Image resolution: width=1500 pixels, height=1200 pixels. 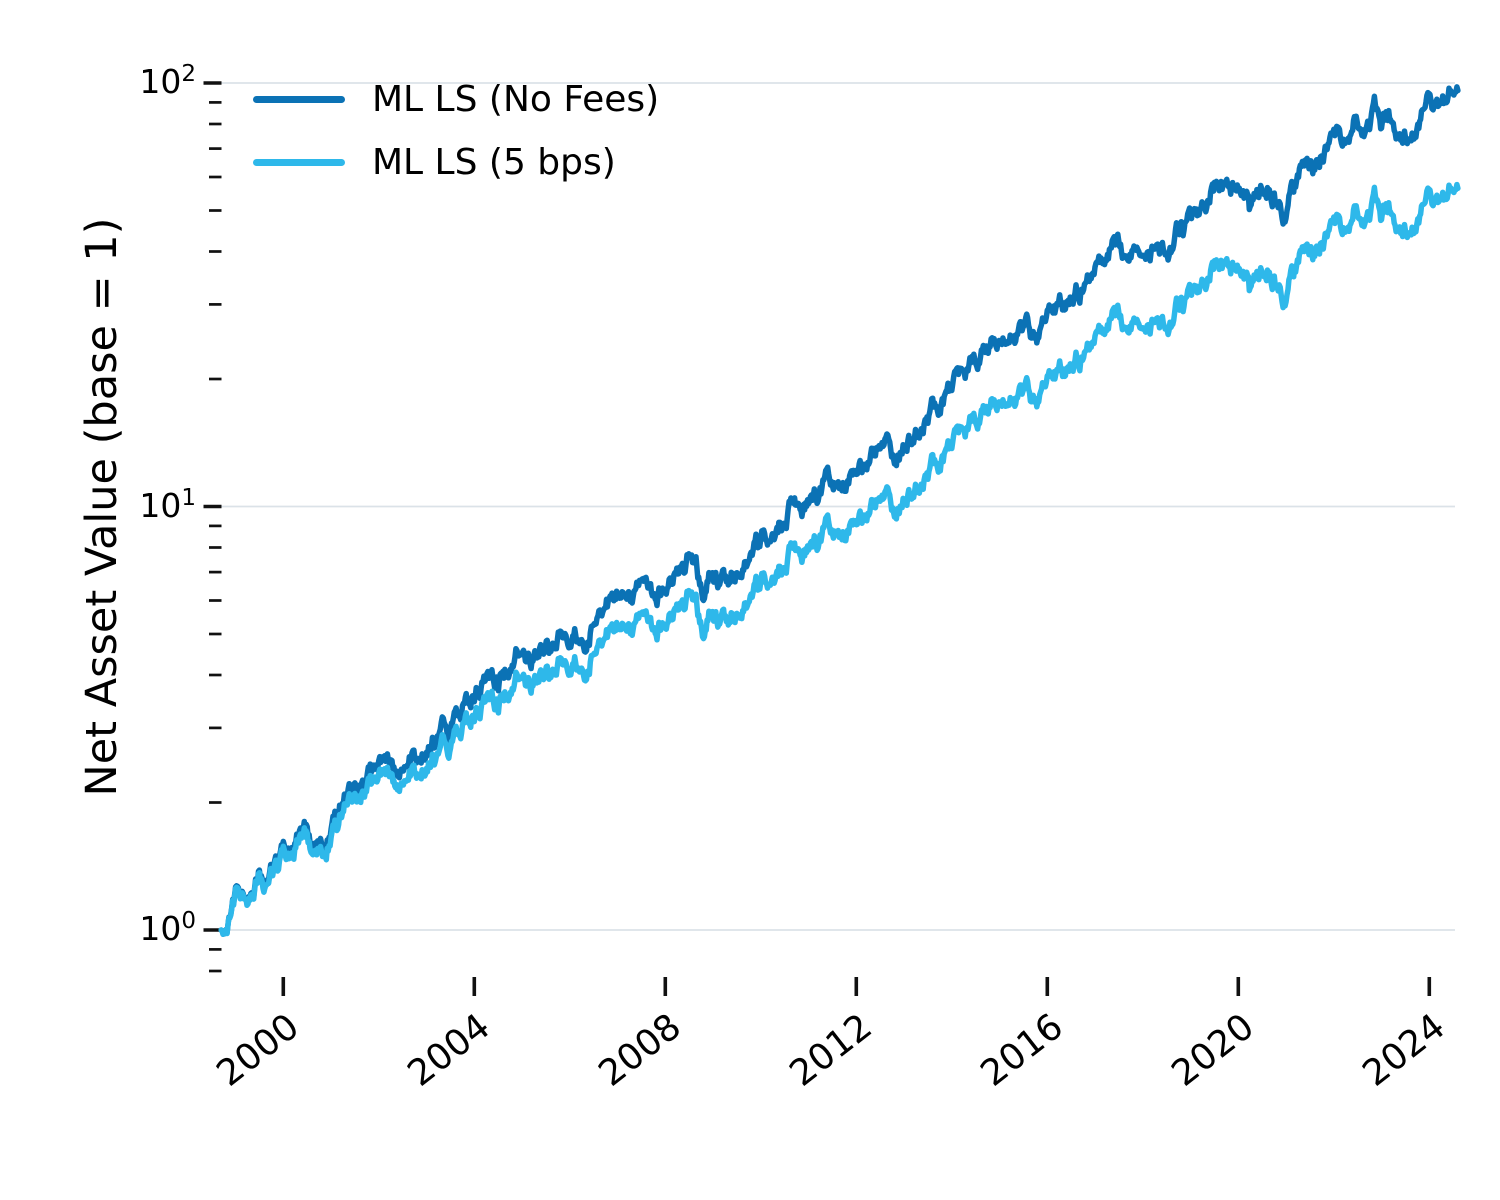 What do you see at coordinates (167, 81) in the screenshot?
I see `y-tick-label: 102` at bounding box center [167, 81].